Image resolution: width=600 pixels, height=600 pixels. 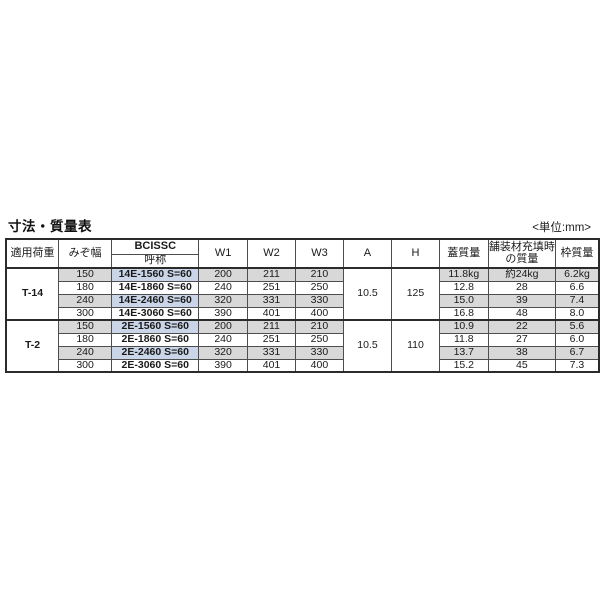 What do you see at coordinates (577, 339) in the screenshot?
I see `cell-frame-mass: 6.0` at bounding box center [577, 339].